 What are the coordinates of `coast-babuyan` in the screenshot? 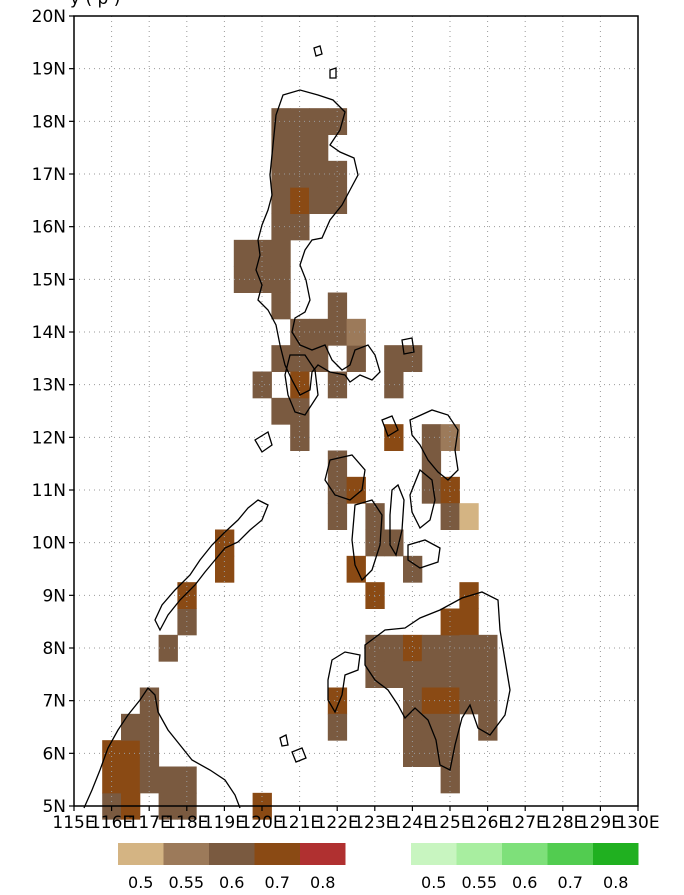 It's located at (333, 73).